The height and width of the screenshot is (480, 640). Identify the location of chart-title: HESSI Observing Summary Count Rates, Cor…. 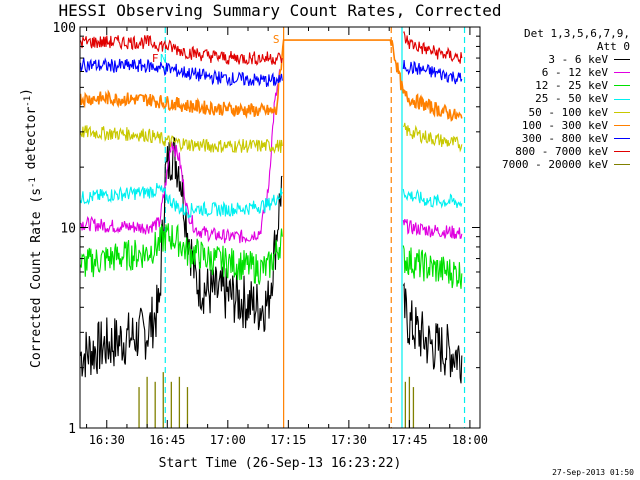
(280, 10).